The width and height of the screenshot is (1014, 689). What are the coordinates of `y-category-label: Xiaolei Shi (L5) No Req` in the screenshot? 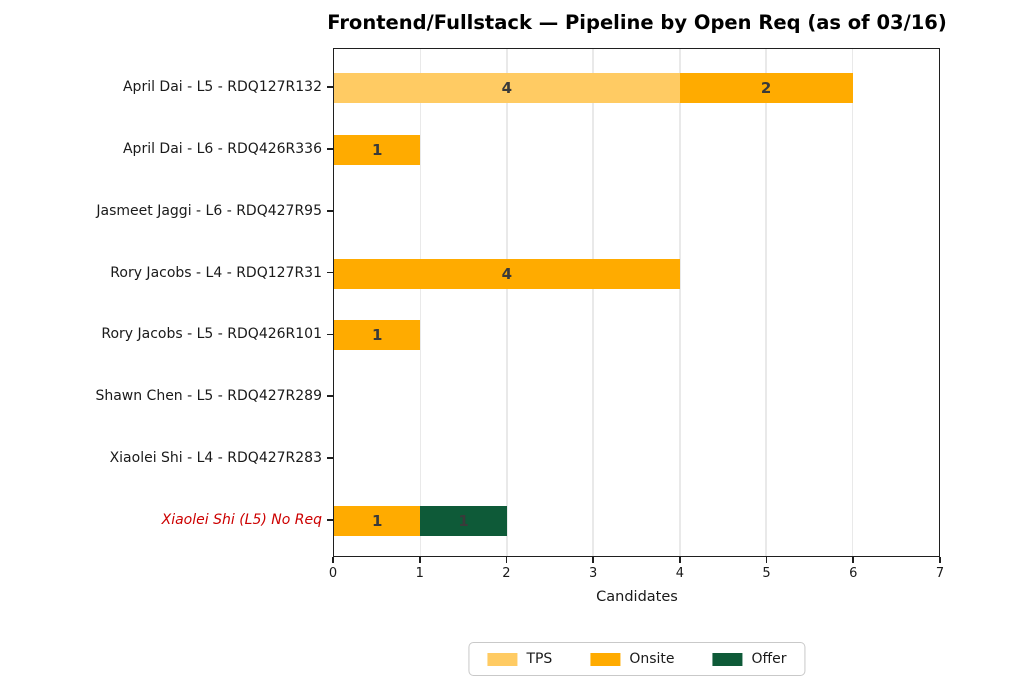 It's located at (241, 520).